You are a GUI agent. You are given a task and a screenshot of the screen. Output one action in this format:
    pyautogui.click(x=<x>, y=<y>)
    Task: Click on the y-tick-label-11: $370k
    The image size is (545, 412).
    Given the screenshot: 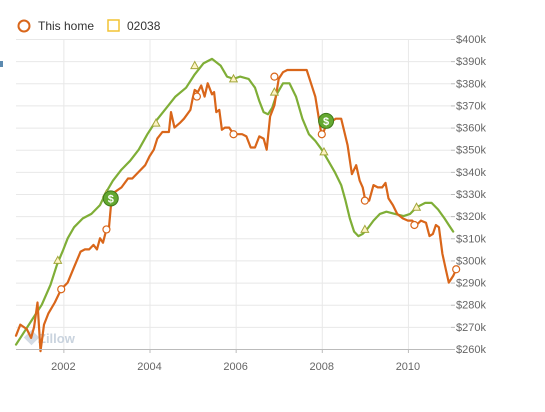 What is the action you would take?
    pyautogui.click(x=471, y=106)
    